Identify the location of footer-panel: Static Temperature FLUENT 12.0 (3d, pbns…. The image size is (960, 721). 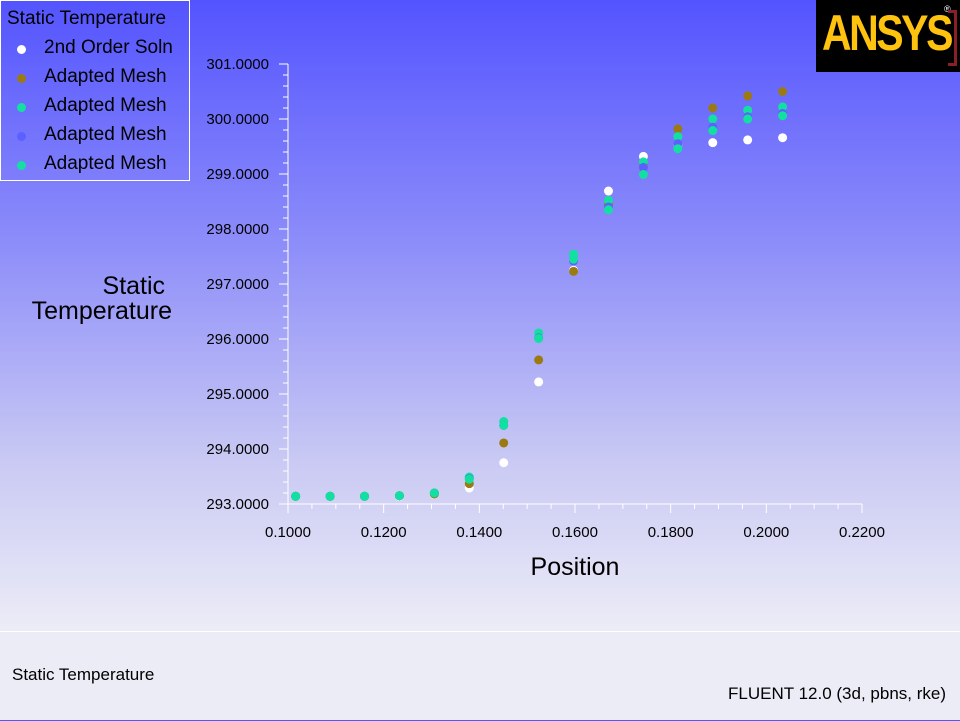
(480, 676).